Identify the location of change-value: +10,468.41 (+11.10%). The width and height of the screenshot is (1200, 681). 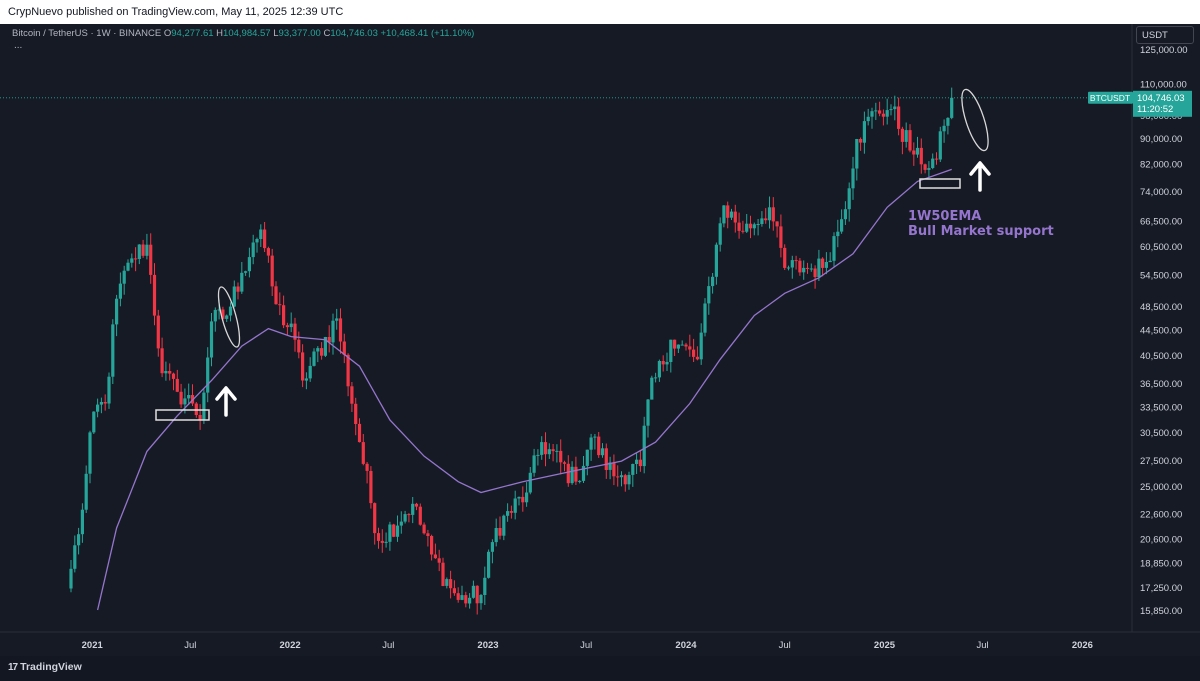
(427, 33).